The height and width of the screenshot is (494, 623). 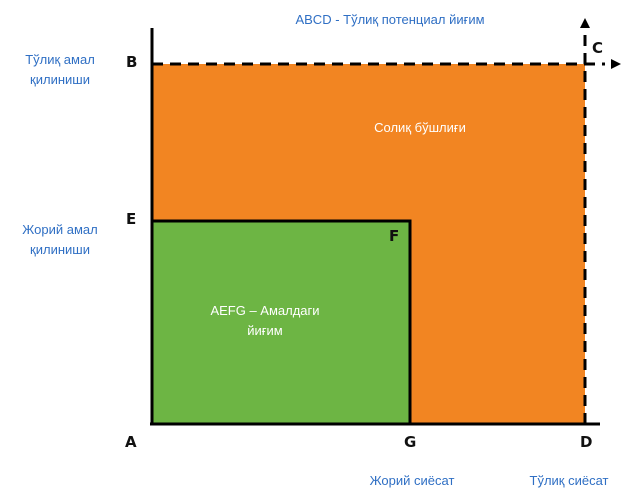 What do you see at coordinates (60, 70) in the screenshot?
I see `full-compliance-label: Тўлиқ амал қилиниши` at bounding box center [60, 70].